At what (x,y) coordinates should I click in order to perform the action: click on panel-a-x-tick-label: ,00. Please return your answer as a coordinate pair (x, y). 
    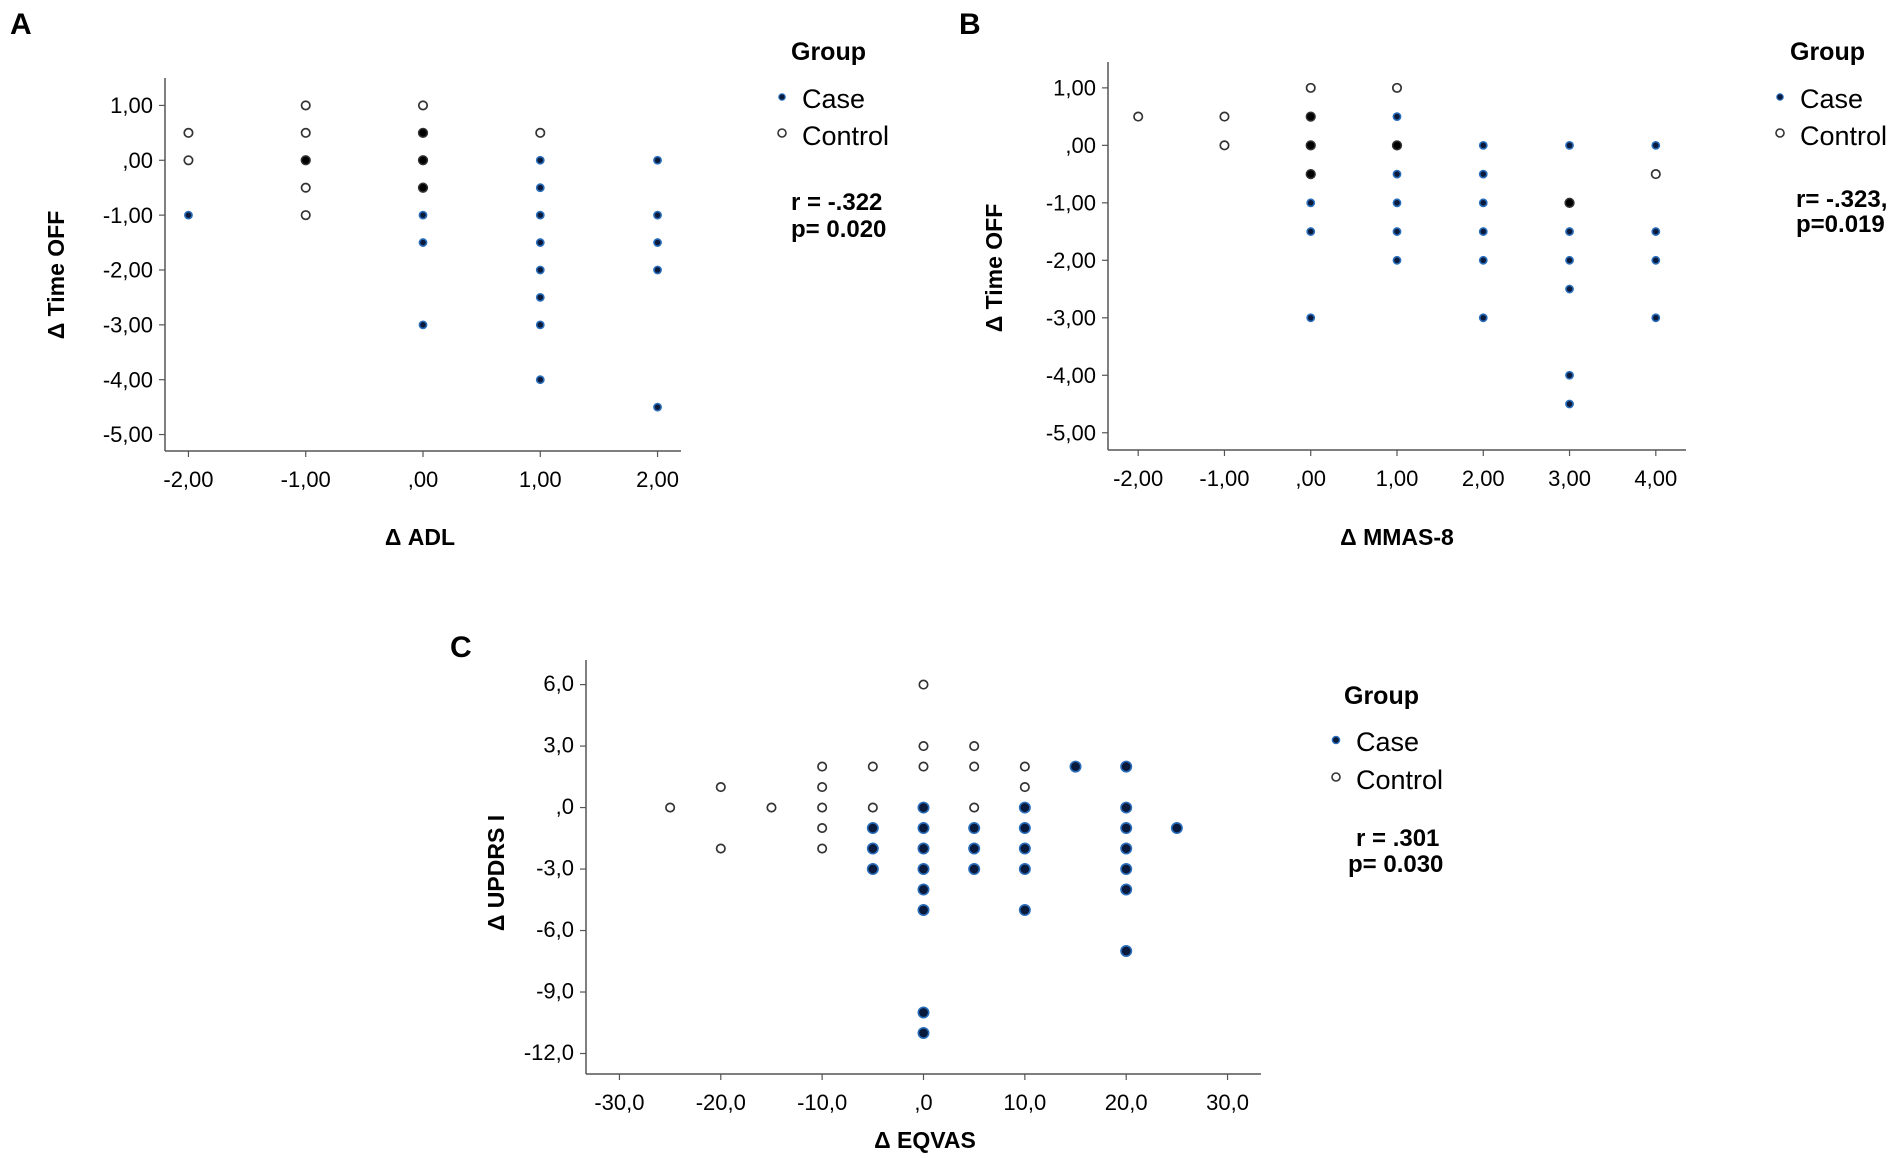
    Looking at the image, I should click on (423, 479).